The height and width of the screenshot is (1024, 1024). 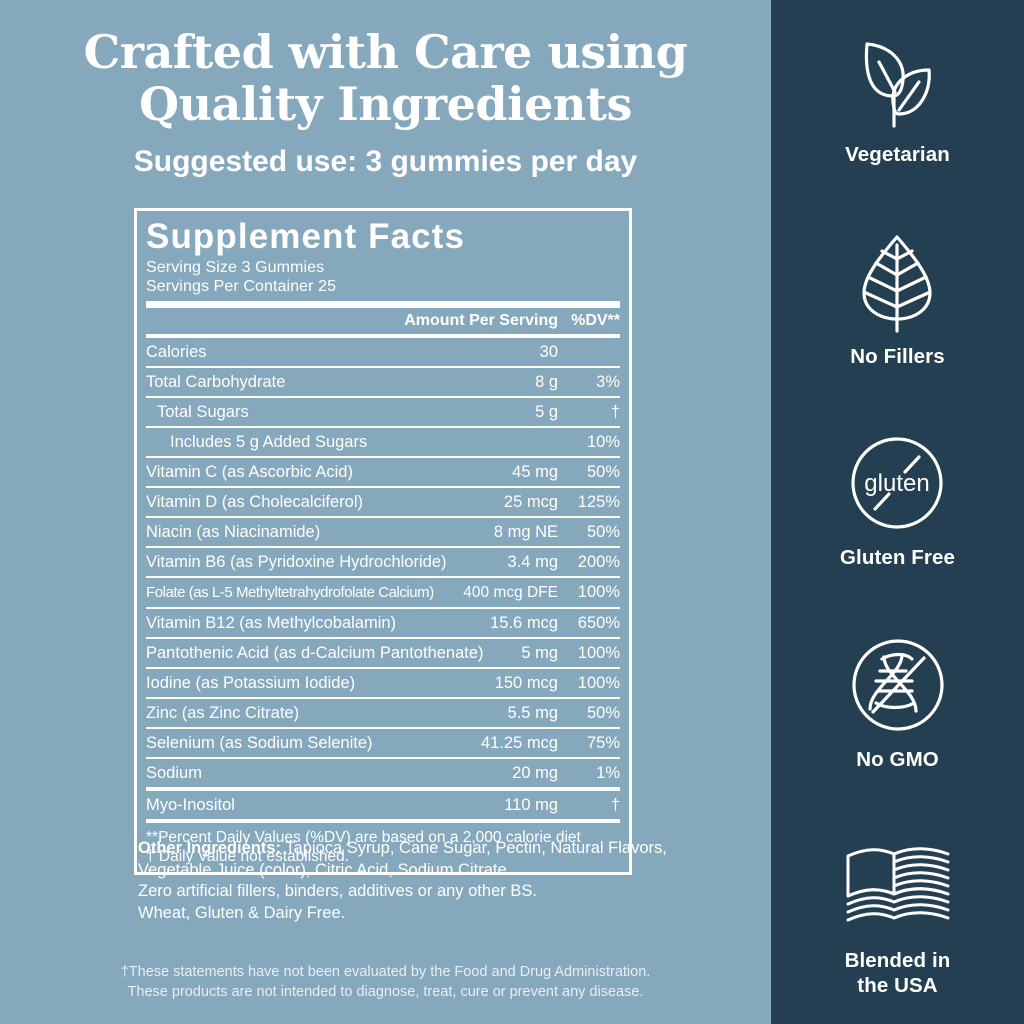 I want to click on headline-line-2: Quality Ingredients, so click(x=385, y=104).